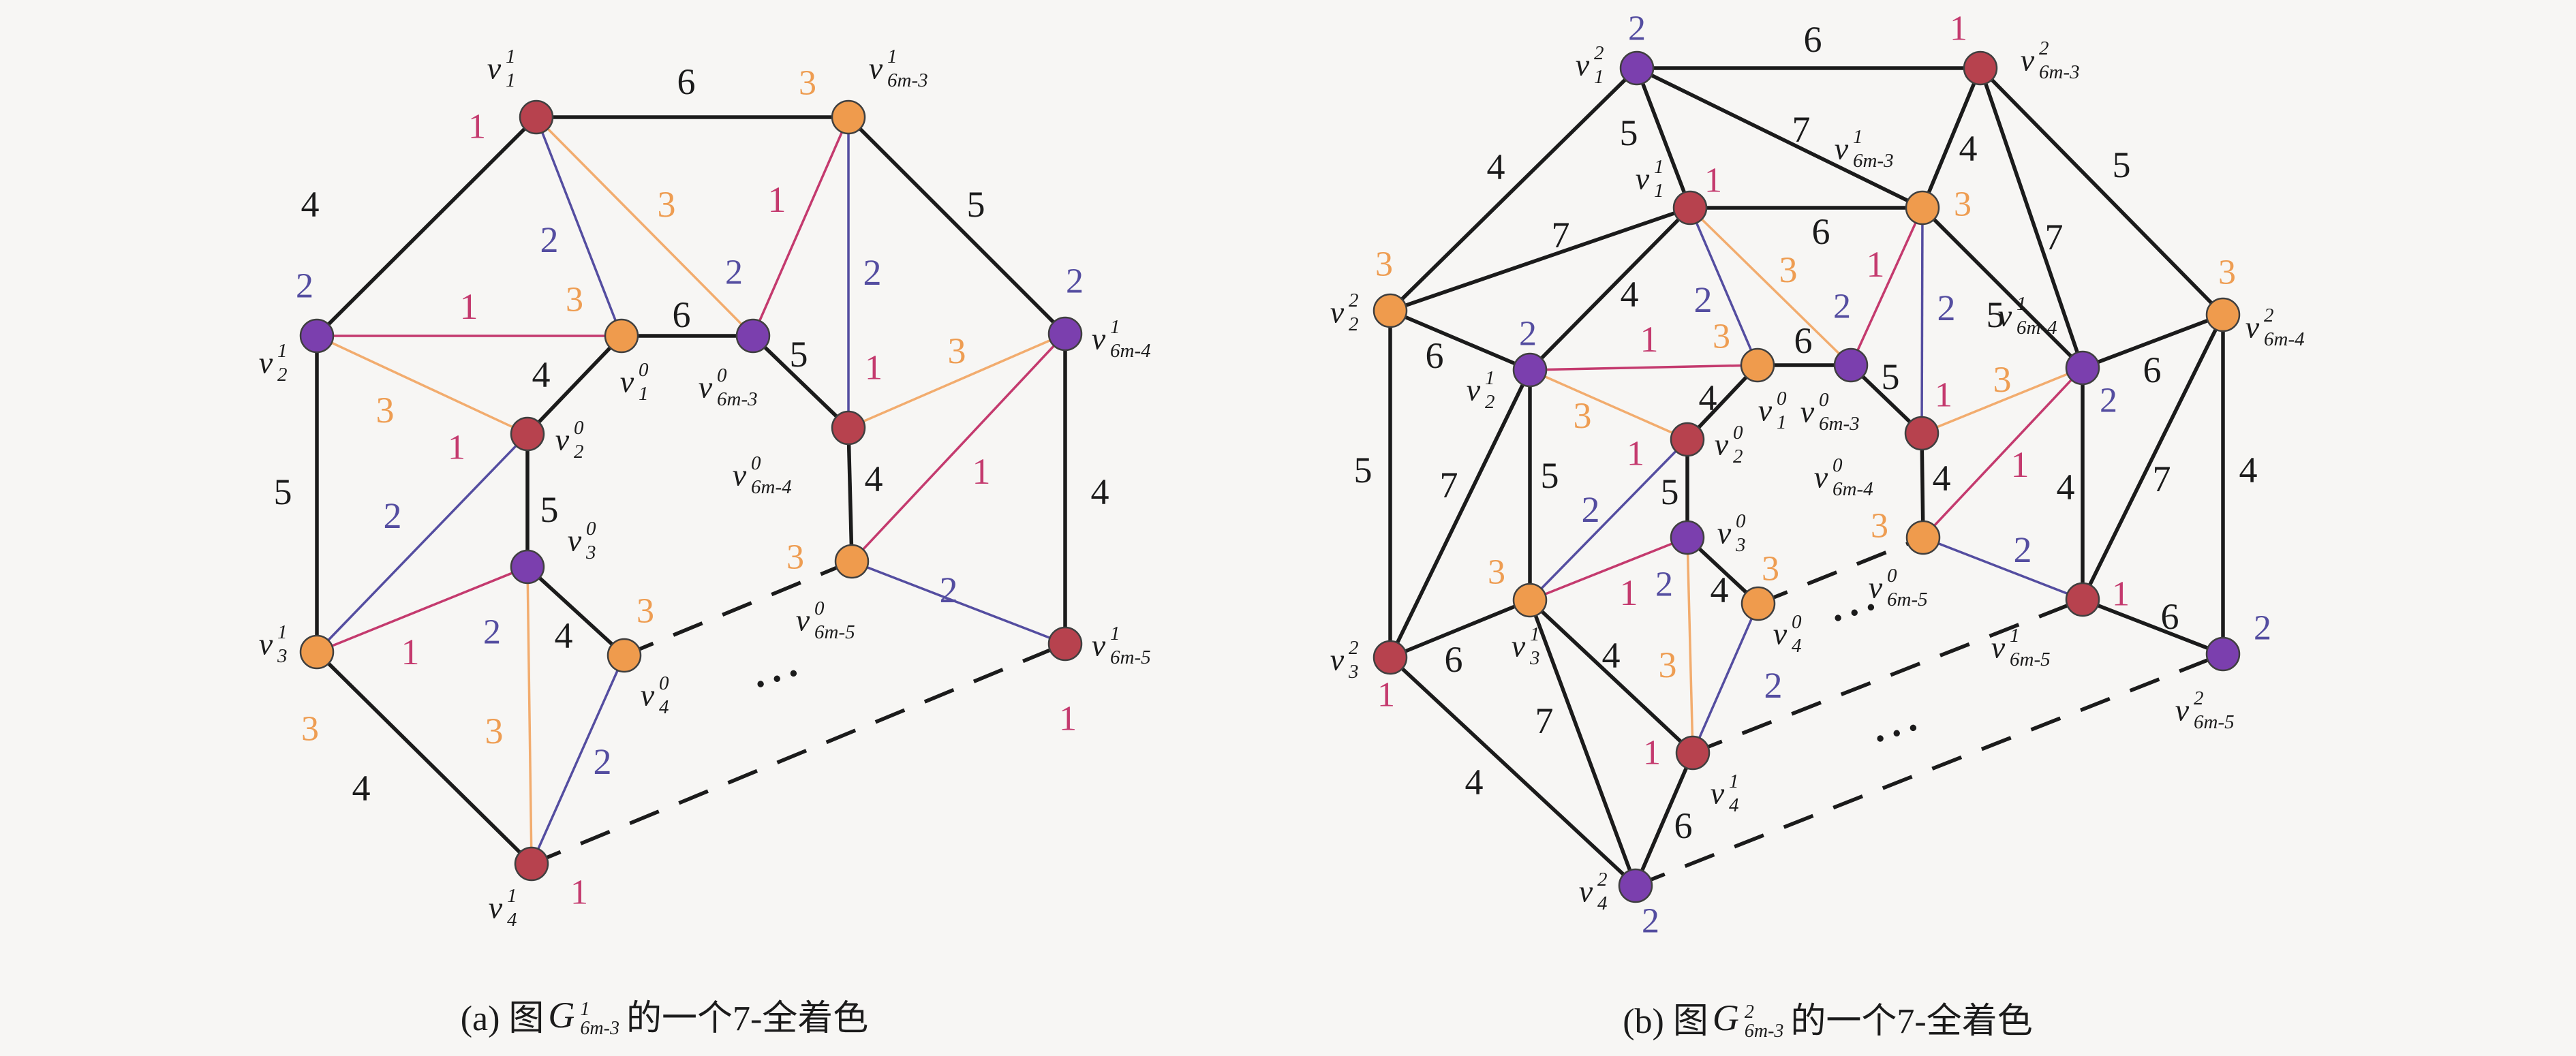 The height and width of the screenshot is (1056, 2576). What do you see at coordinates (738, 608) in the screenshot?
I see `edge-v0_4-v0_6m5` at bounding box center [738, 608].